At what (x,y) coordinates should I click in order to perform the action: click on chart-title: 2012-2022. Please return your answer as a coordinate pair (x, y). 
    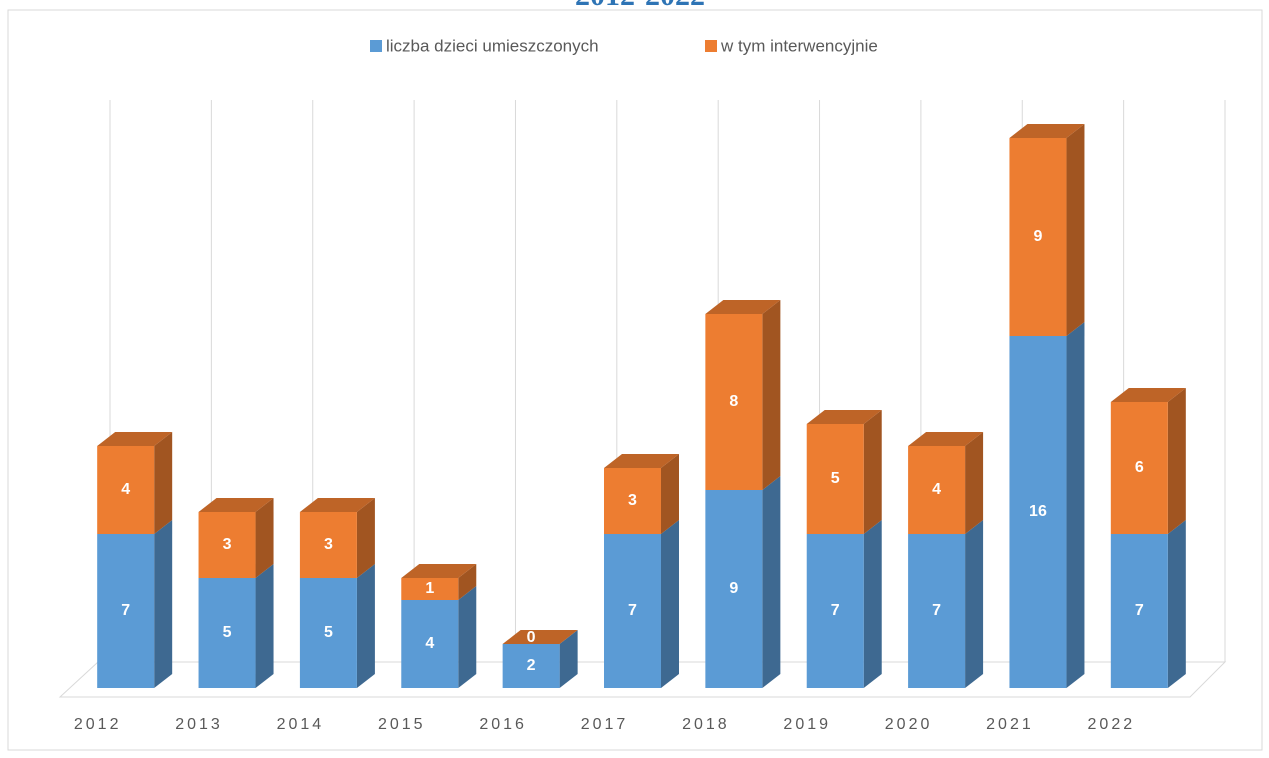
    Looking at the image, I should click on (640, 6).